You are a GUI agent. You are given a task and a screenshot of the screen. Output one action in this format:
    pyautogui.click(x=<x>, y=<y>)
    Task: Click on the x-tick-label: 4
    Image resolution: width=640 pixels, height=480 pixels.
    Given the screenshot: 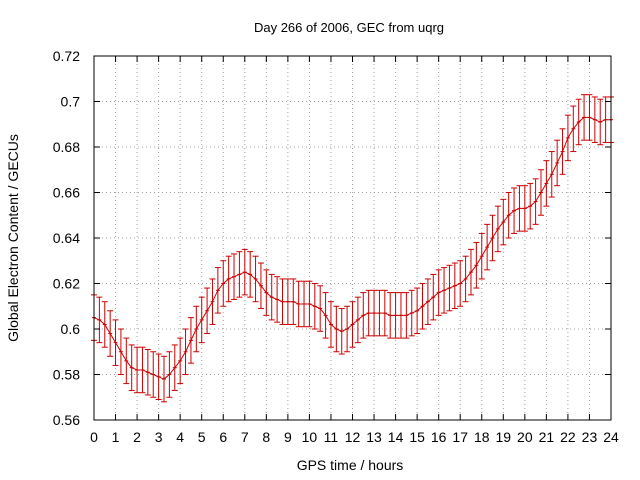 What is the action you would take?
    pyautogui.click(x=180, y=437)
    